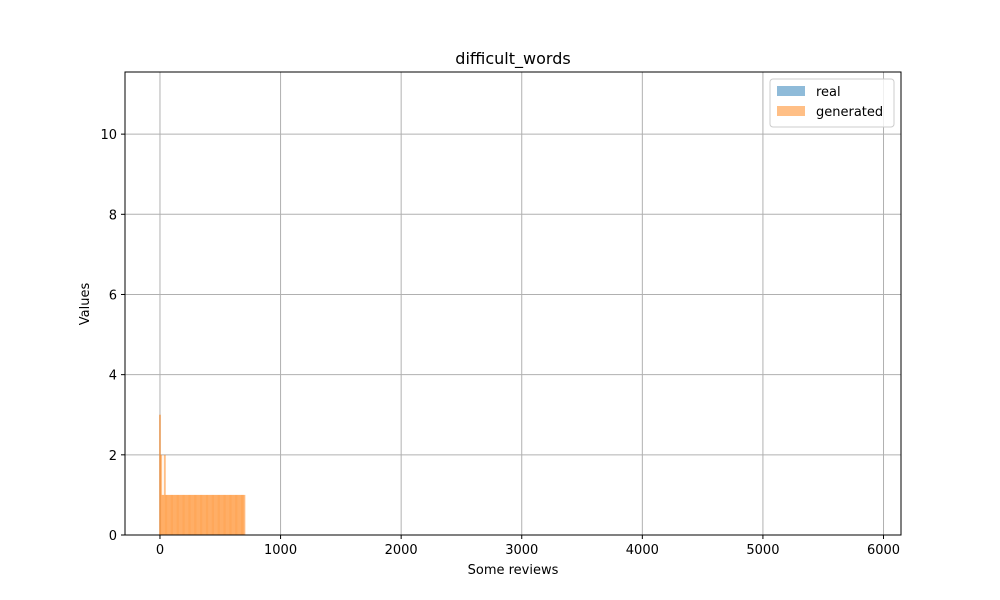 This screenshot has width=1000, height=600. Describe the element at coordinates (642, 550) in the screenshot. I see `x-tick-label: 4000` at that location.